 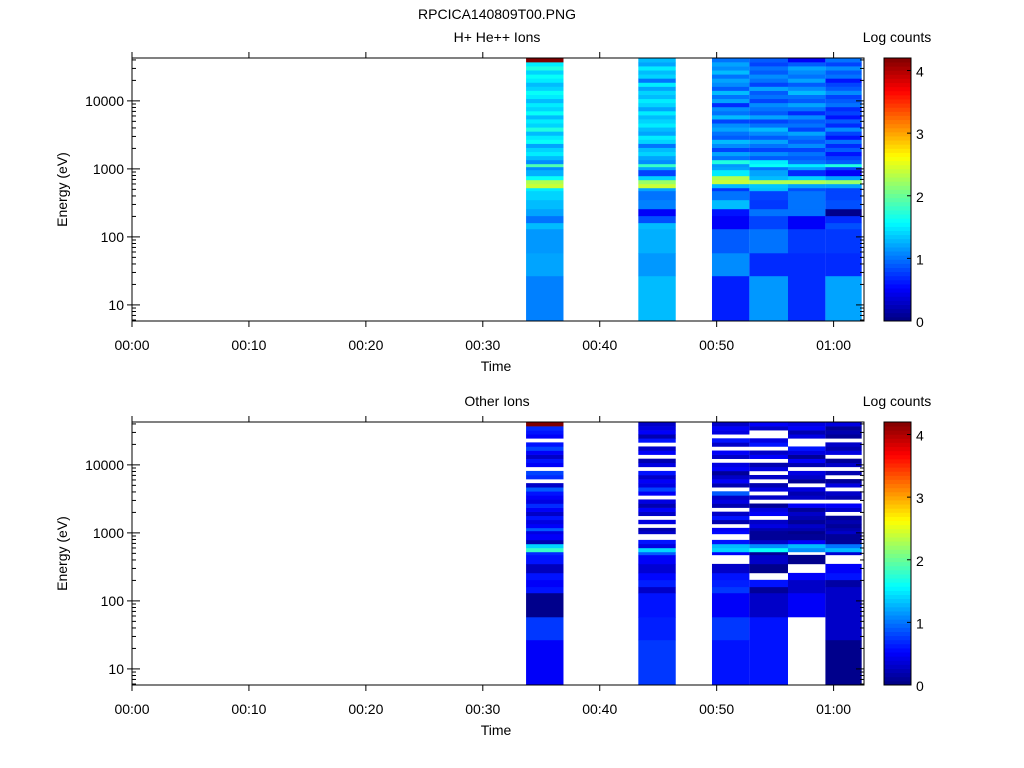 What do you see at coordinates (920, 72) in the screenshot?
I see `colorbar-tick-label: 4` at bounding box center [920, 72].